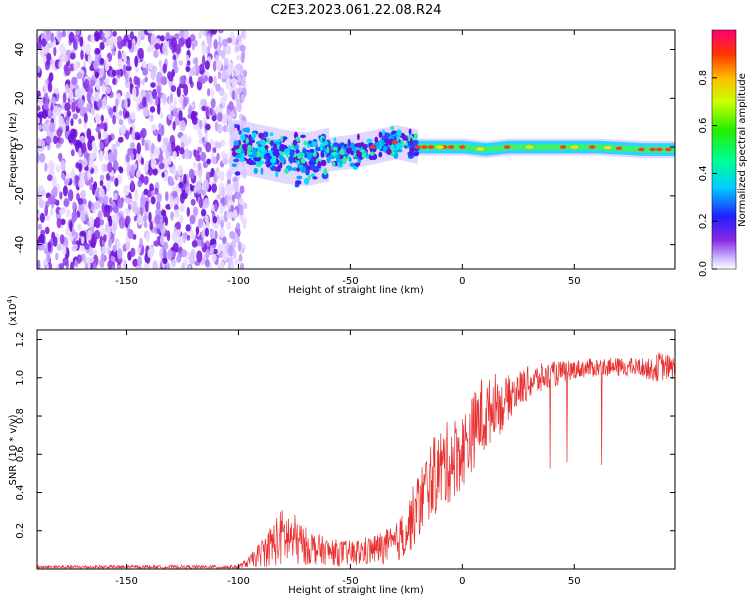  I want to click on y-tick-label: 0.2, so click(20, 531).